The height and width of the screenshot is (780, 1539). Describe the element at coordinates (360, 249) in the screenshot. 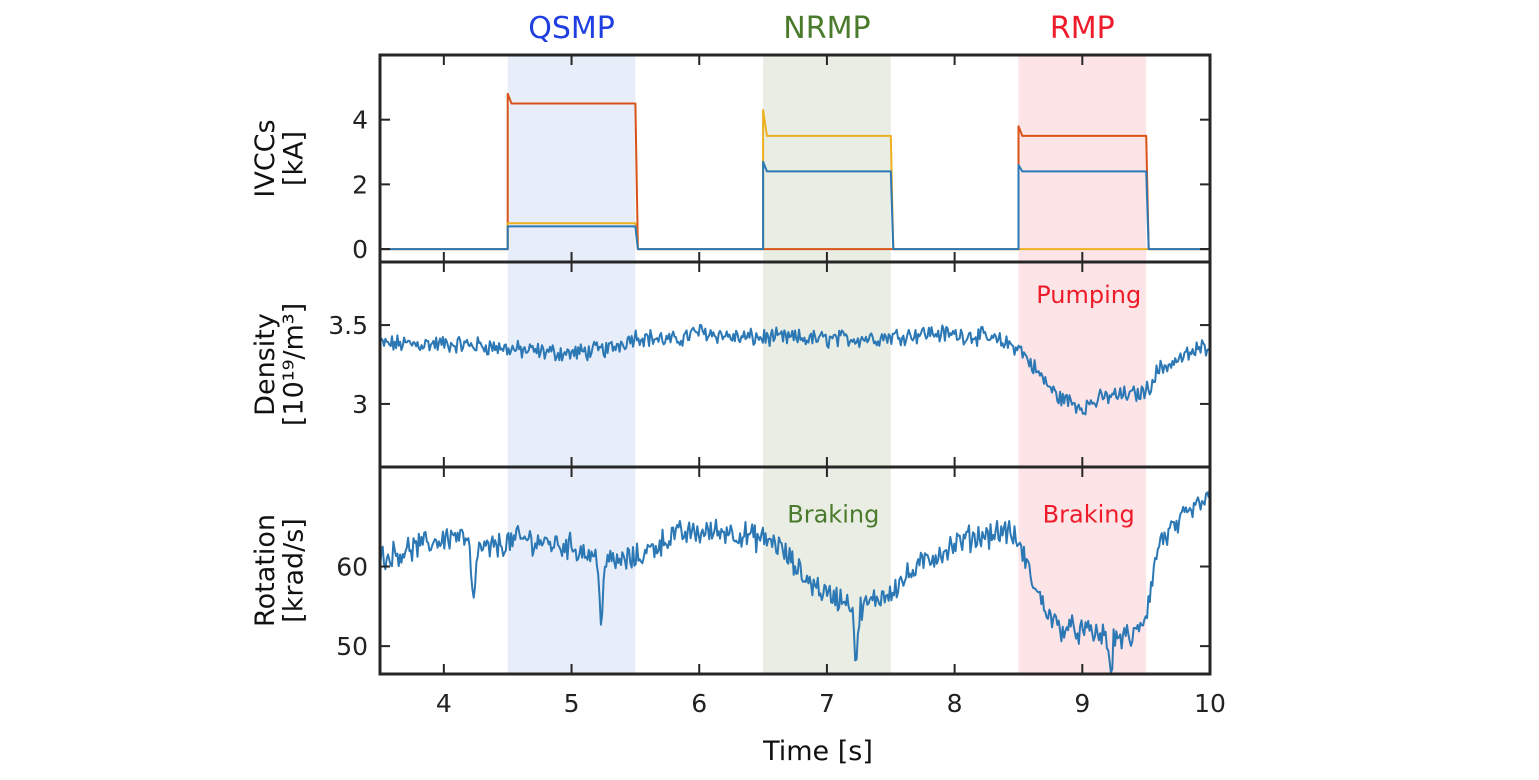

I see `ytick-label-ivcc: 0` at that location.